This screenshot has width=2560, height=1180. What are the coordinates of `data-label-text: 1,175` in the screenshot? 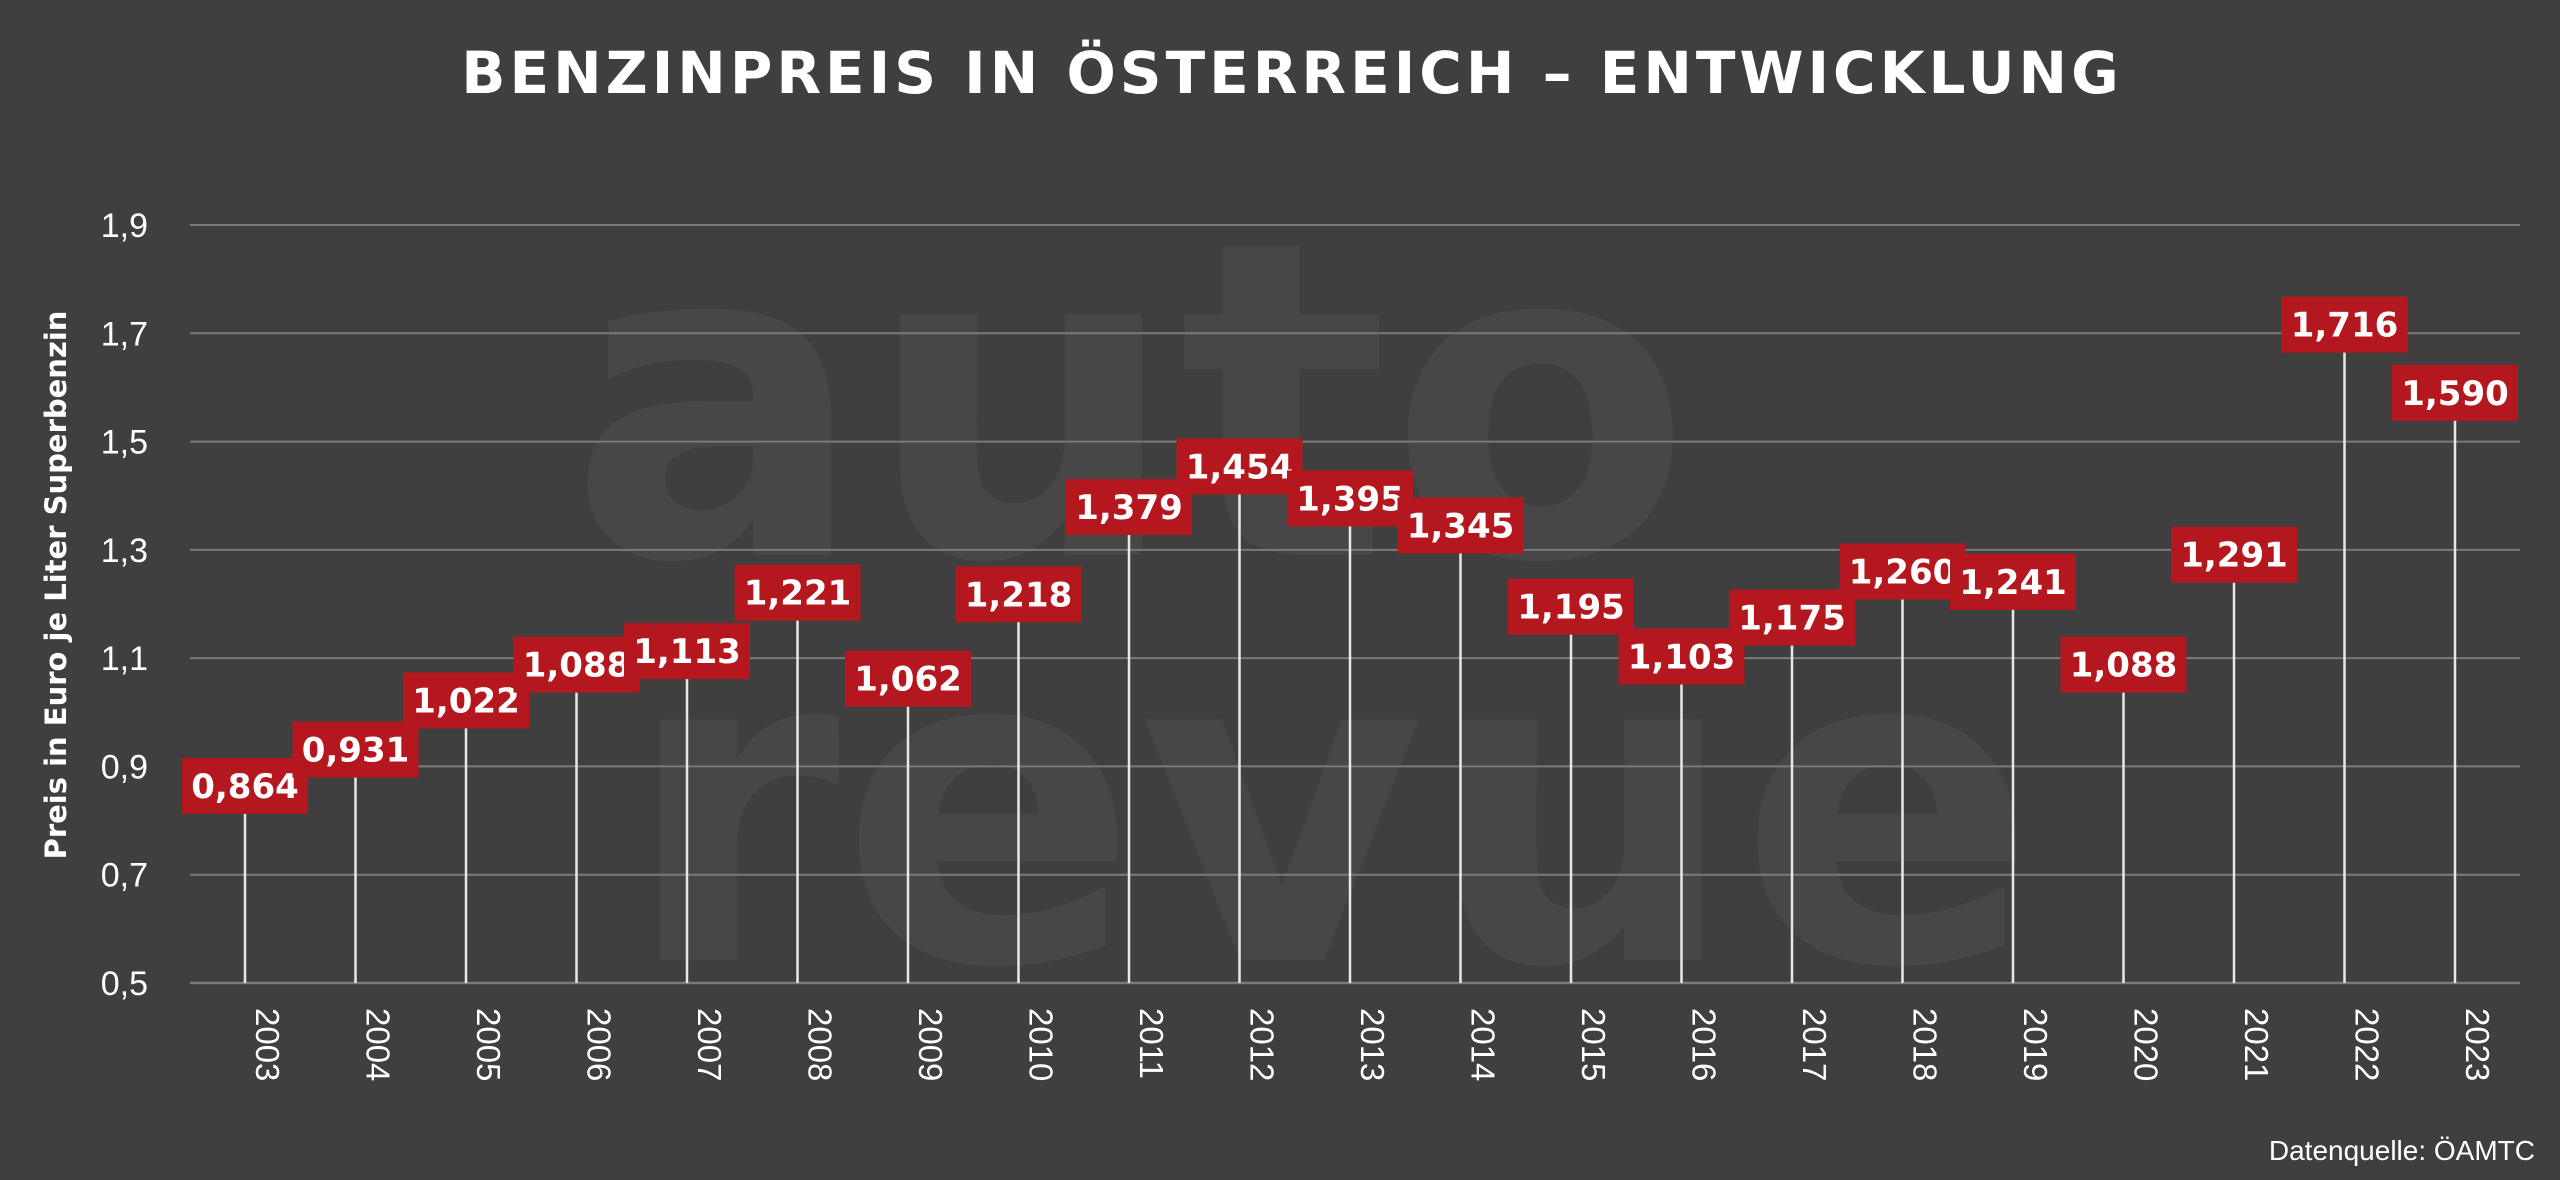 It's located at (1792, 619).